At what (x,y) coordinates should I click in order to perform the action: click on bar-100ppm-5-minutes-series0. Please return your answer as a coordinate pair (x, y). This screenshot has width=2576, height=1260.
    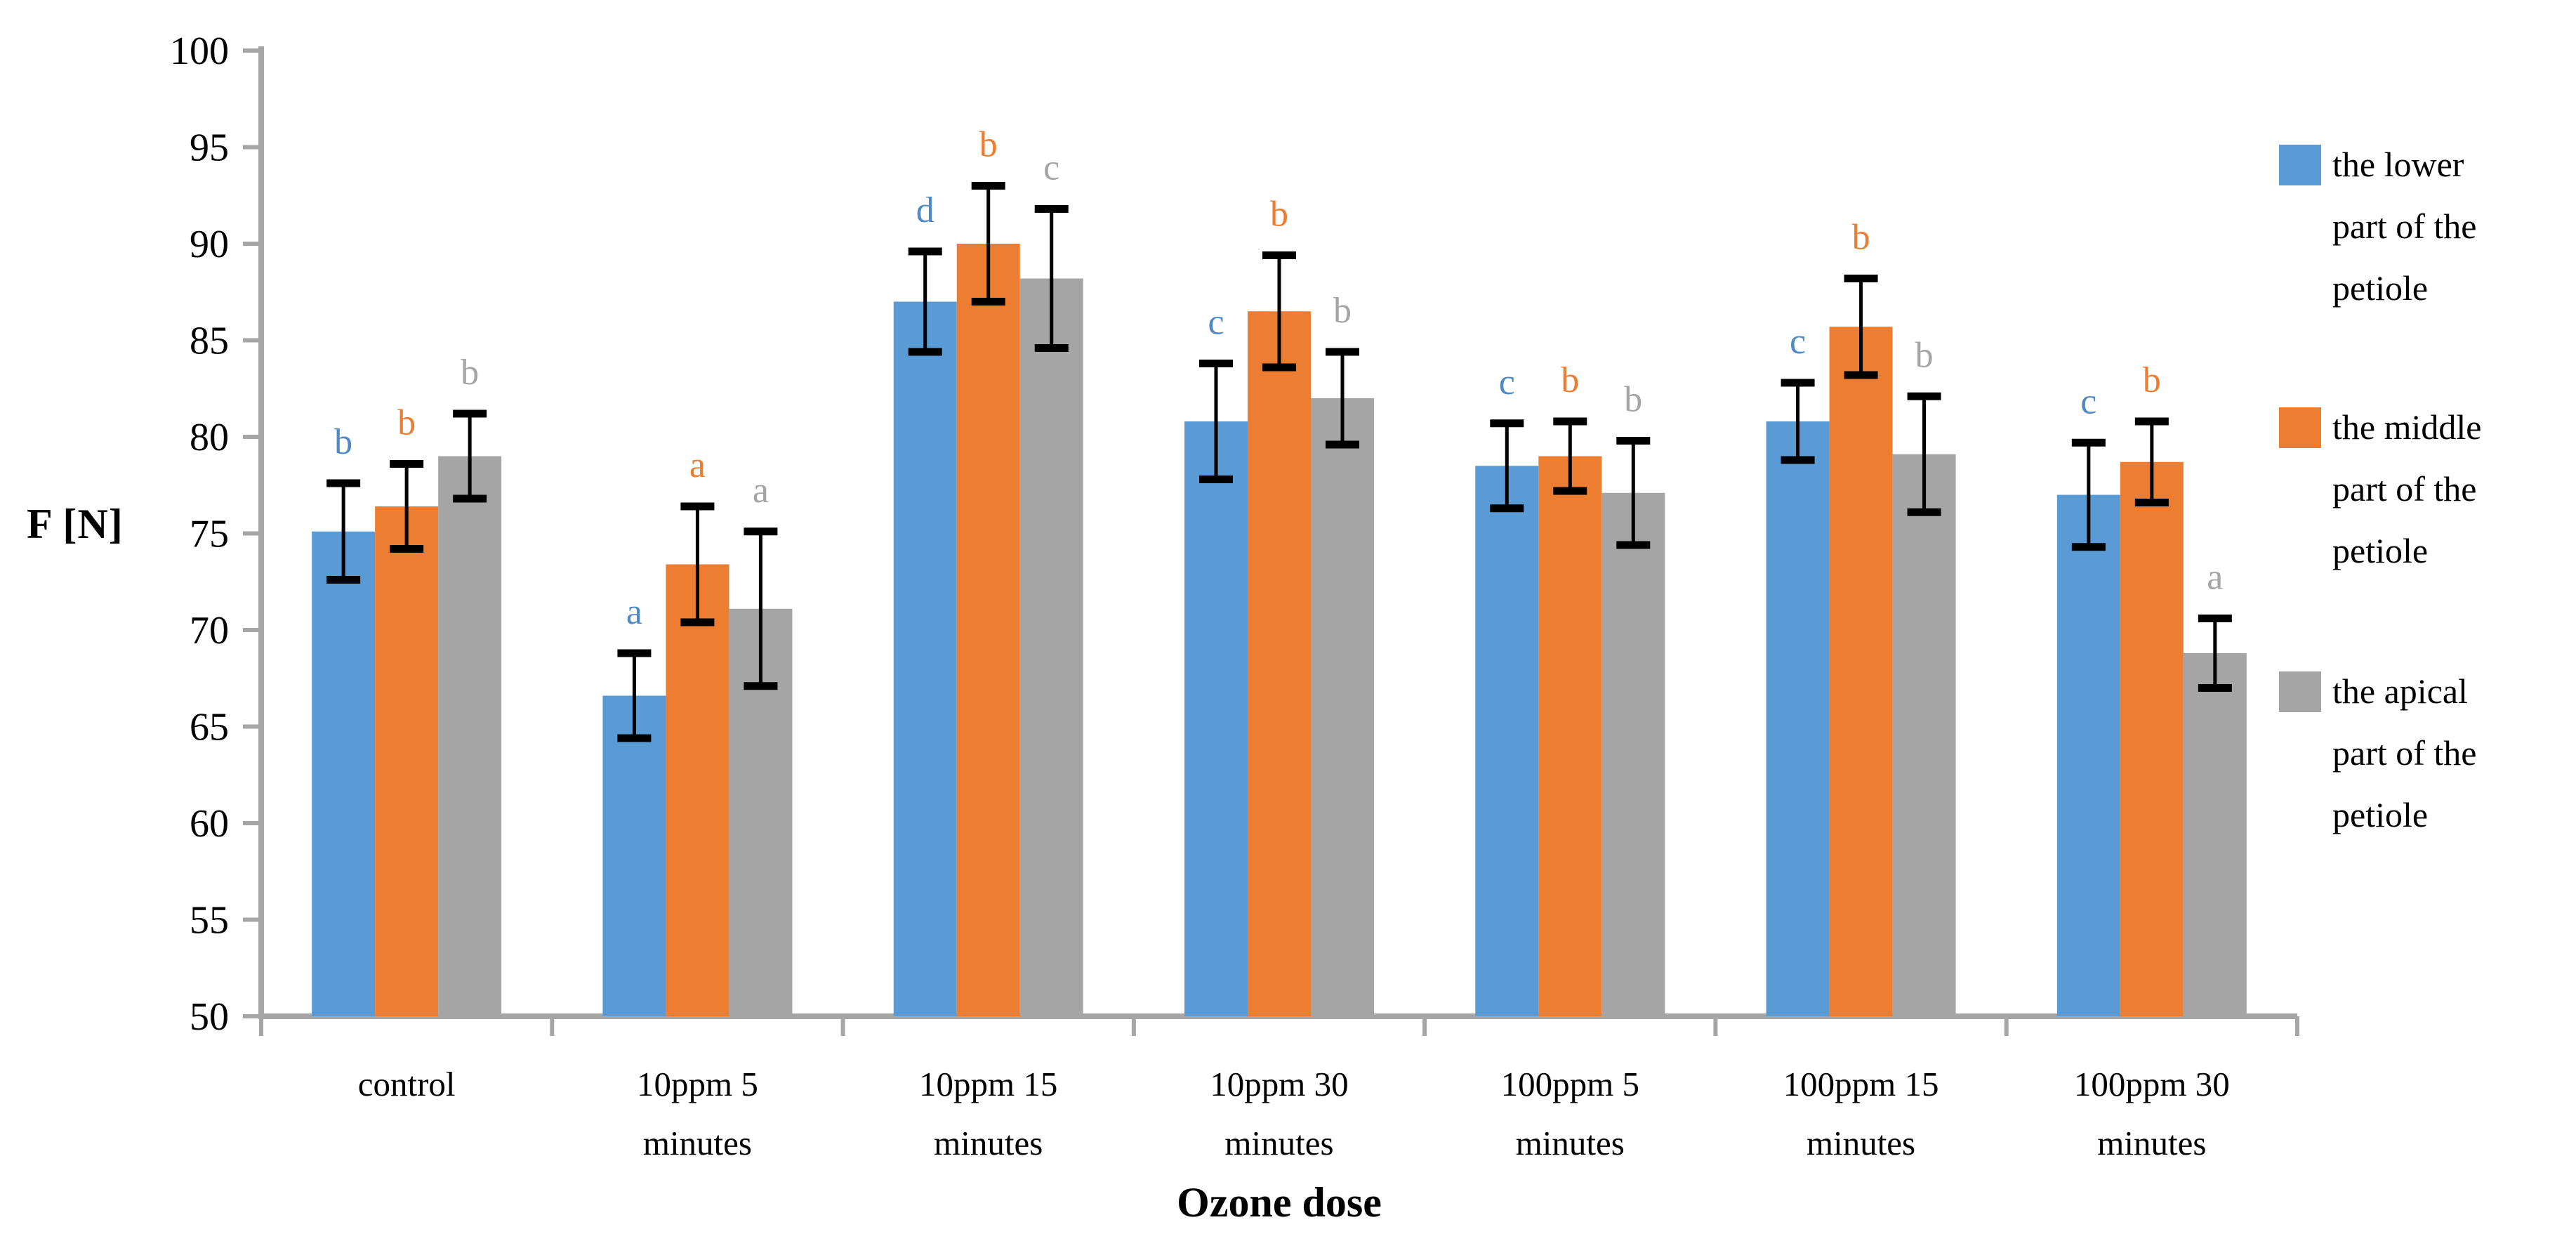
    Looking at the image, I should click on (1507, 741).